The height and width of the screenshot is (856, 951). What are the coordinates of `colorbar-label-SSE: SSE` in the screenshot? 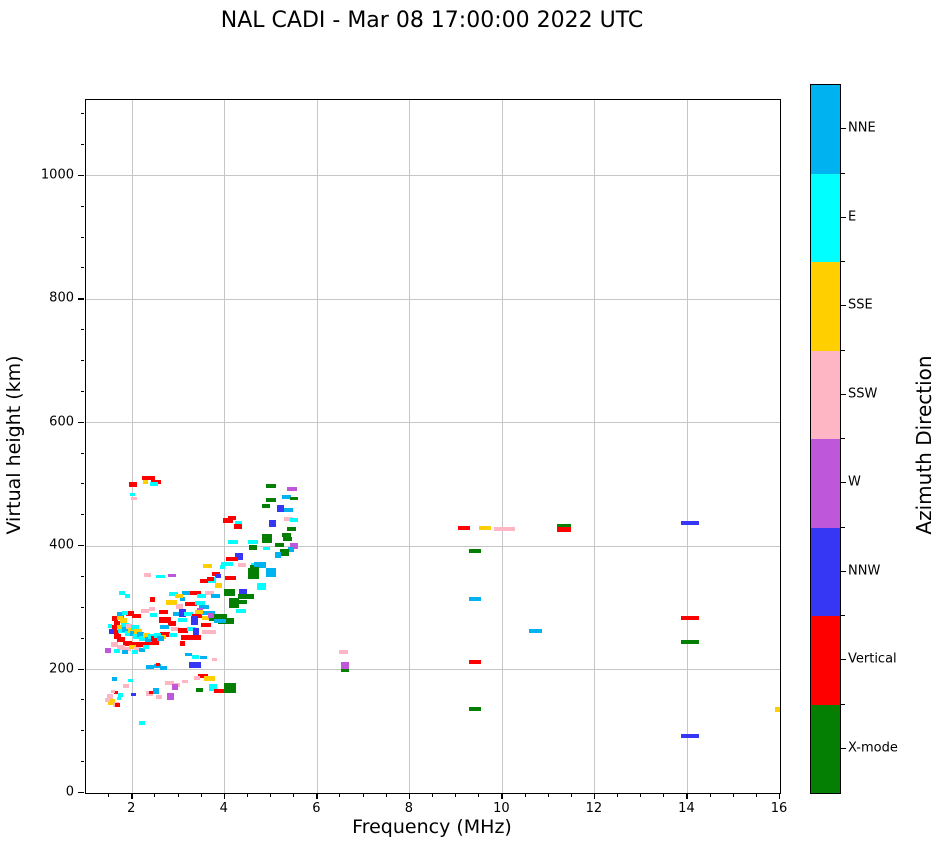 It's located at (860, 305).